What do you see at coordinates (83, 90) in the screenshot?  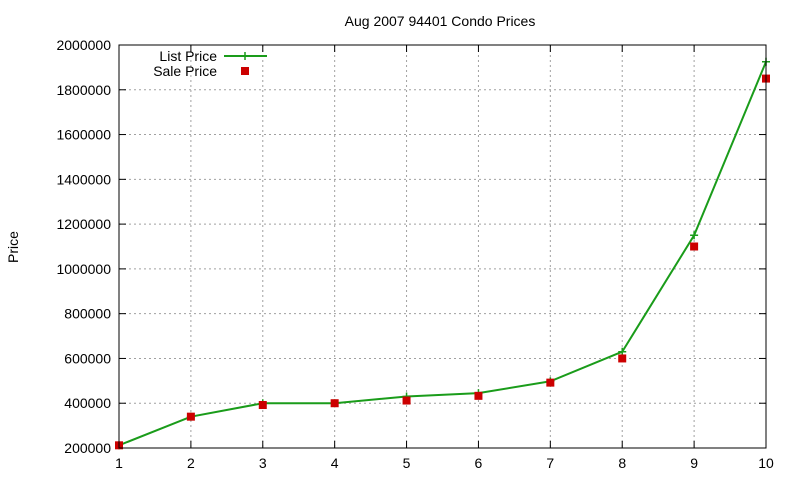 I see `y-tick-label: 1800000` at bounding box center [83, 90].